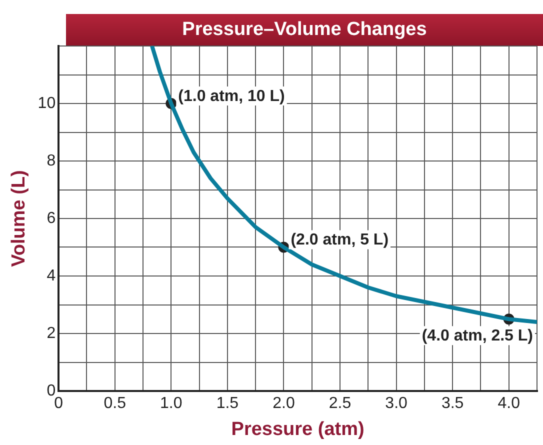  What do you see at coordinates (478, 336) in the screenshot?
I see `annotation: (4.0 atm, 2.5 L)` at bounding box center [478, 336].